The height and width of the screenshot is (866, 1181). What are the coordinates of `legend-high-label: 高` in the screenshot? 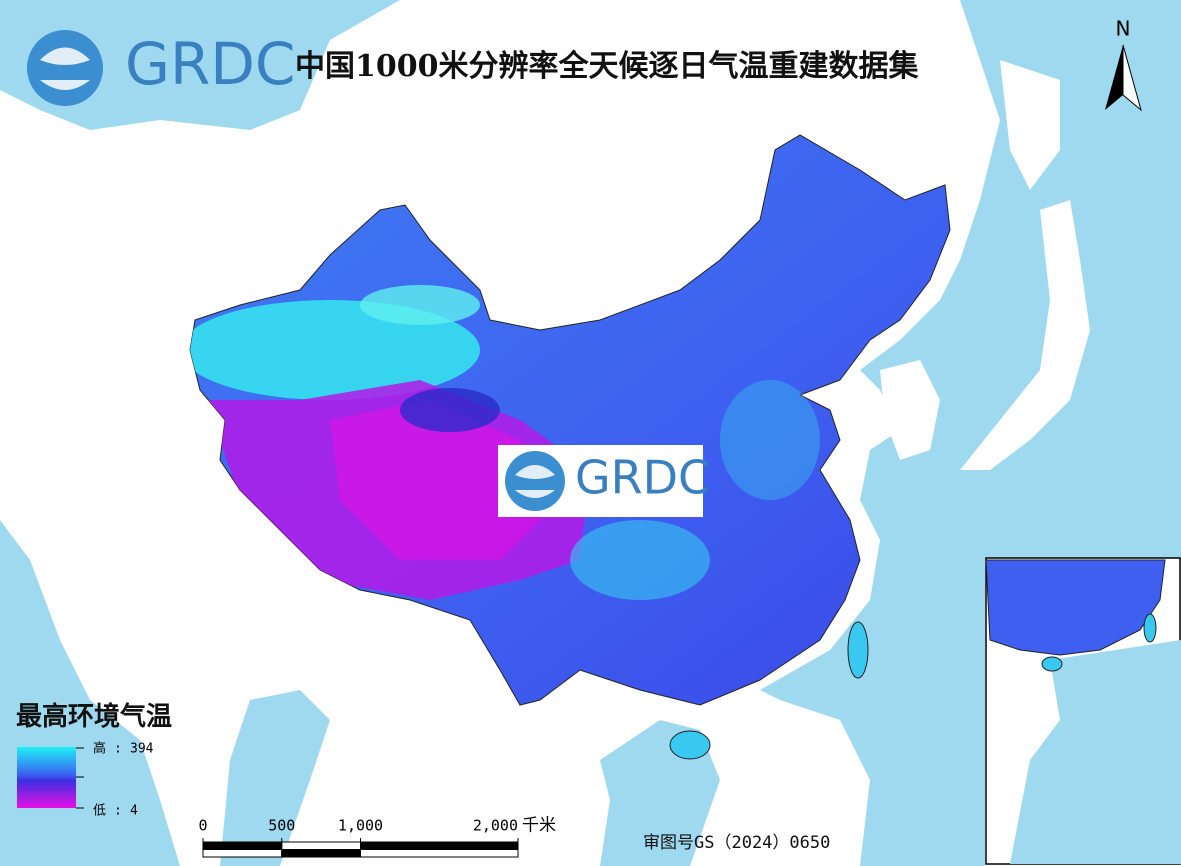 It's located at (99, 749).